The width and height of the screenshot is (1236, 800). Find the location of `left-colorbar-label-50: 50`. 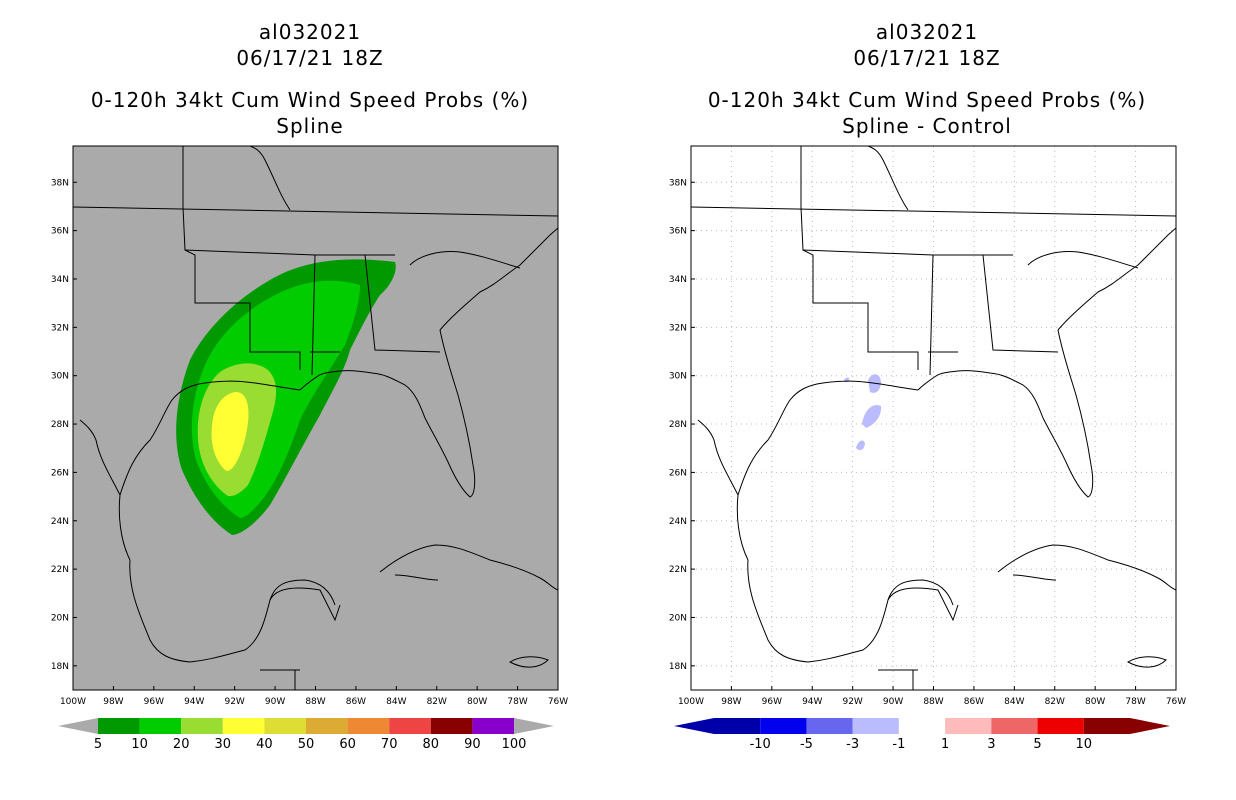

left-colorbar-label-50: 50 is located at coordinates (306, 744).